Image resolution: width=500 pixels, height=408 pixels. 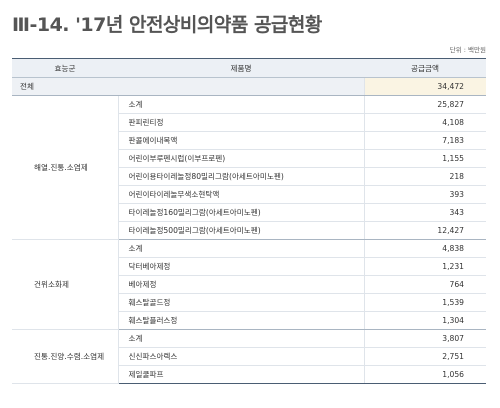 I want to click on total-row: 전체 34,472, so click(x=249, y=86).